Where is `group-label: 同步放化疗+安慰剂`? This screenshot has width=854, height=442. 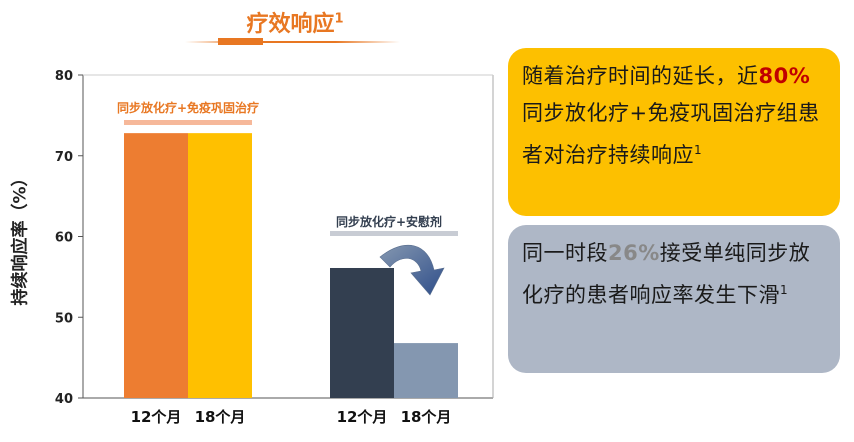 group-label: 同步放化疗+安慰剂 is located at coordinates (389, 221).